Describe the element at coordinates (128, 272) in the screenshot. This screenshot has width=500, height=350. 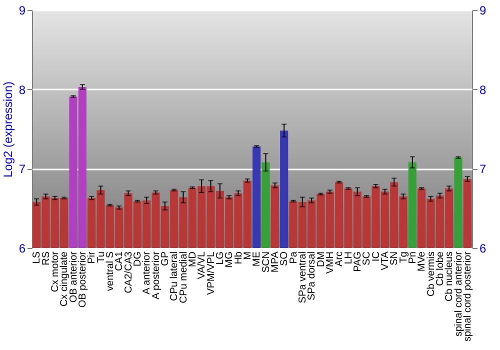
I see `x-tick-label: CA2/CA3` at that location.